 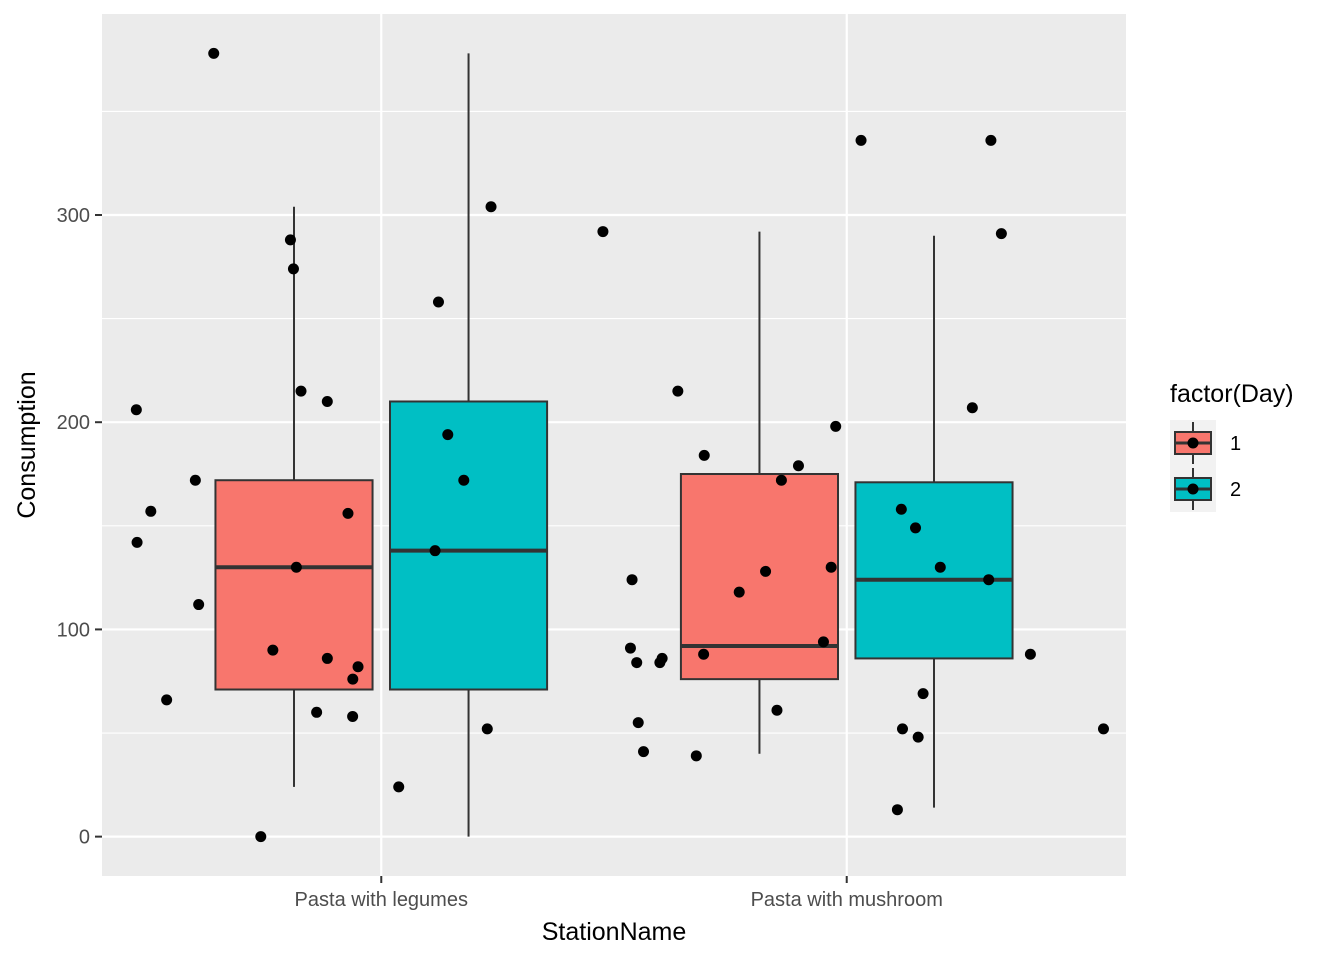 I want to click on y-axis-title: Consumption, so click(x=27, y=444).